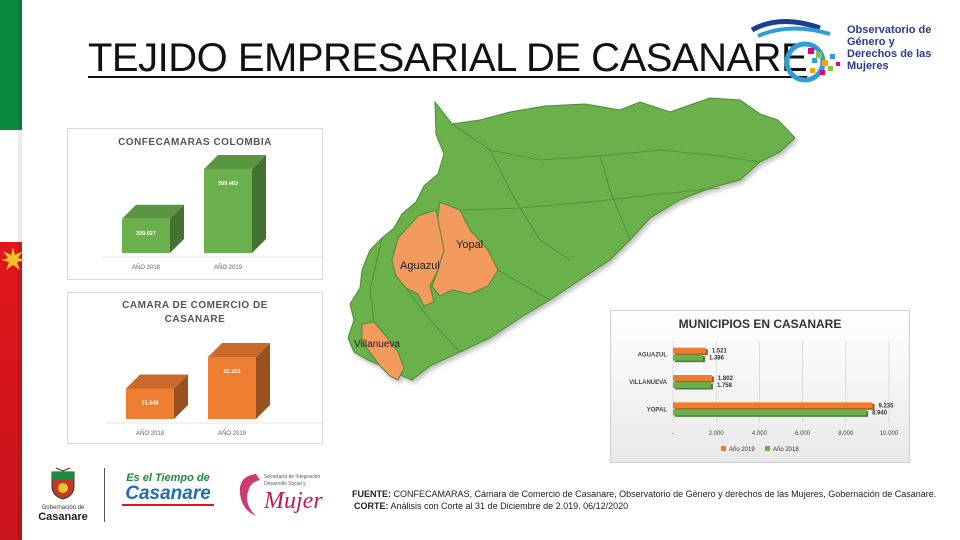 This screenshot has width=960, height=540. I want to click on gobernacion-logo: Gobernación de Casanare, so click(63, 496).